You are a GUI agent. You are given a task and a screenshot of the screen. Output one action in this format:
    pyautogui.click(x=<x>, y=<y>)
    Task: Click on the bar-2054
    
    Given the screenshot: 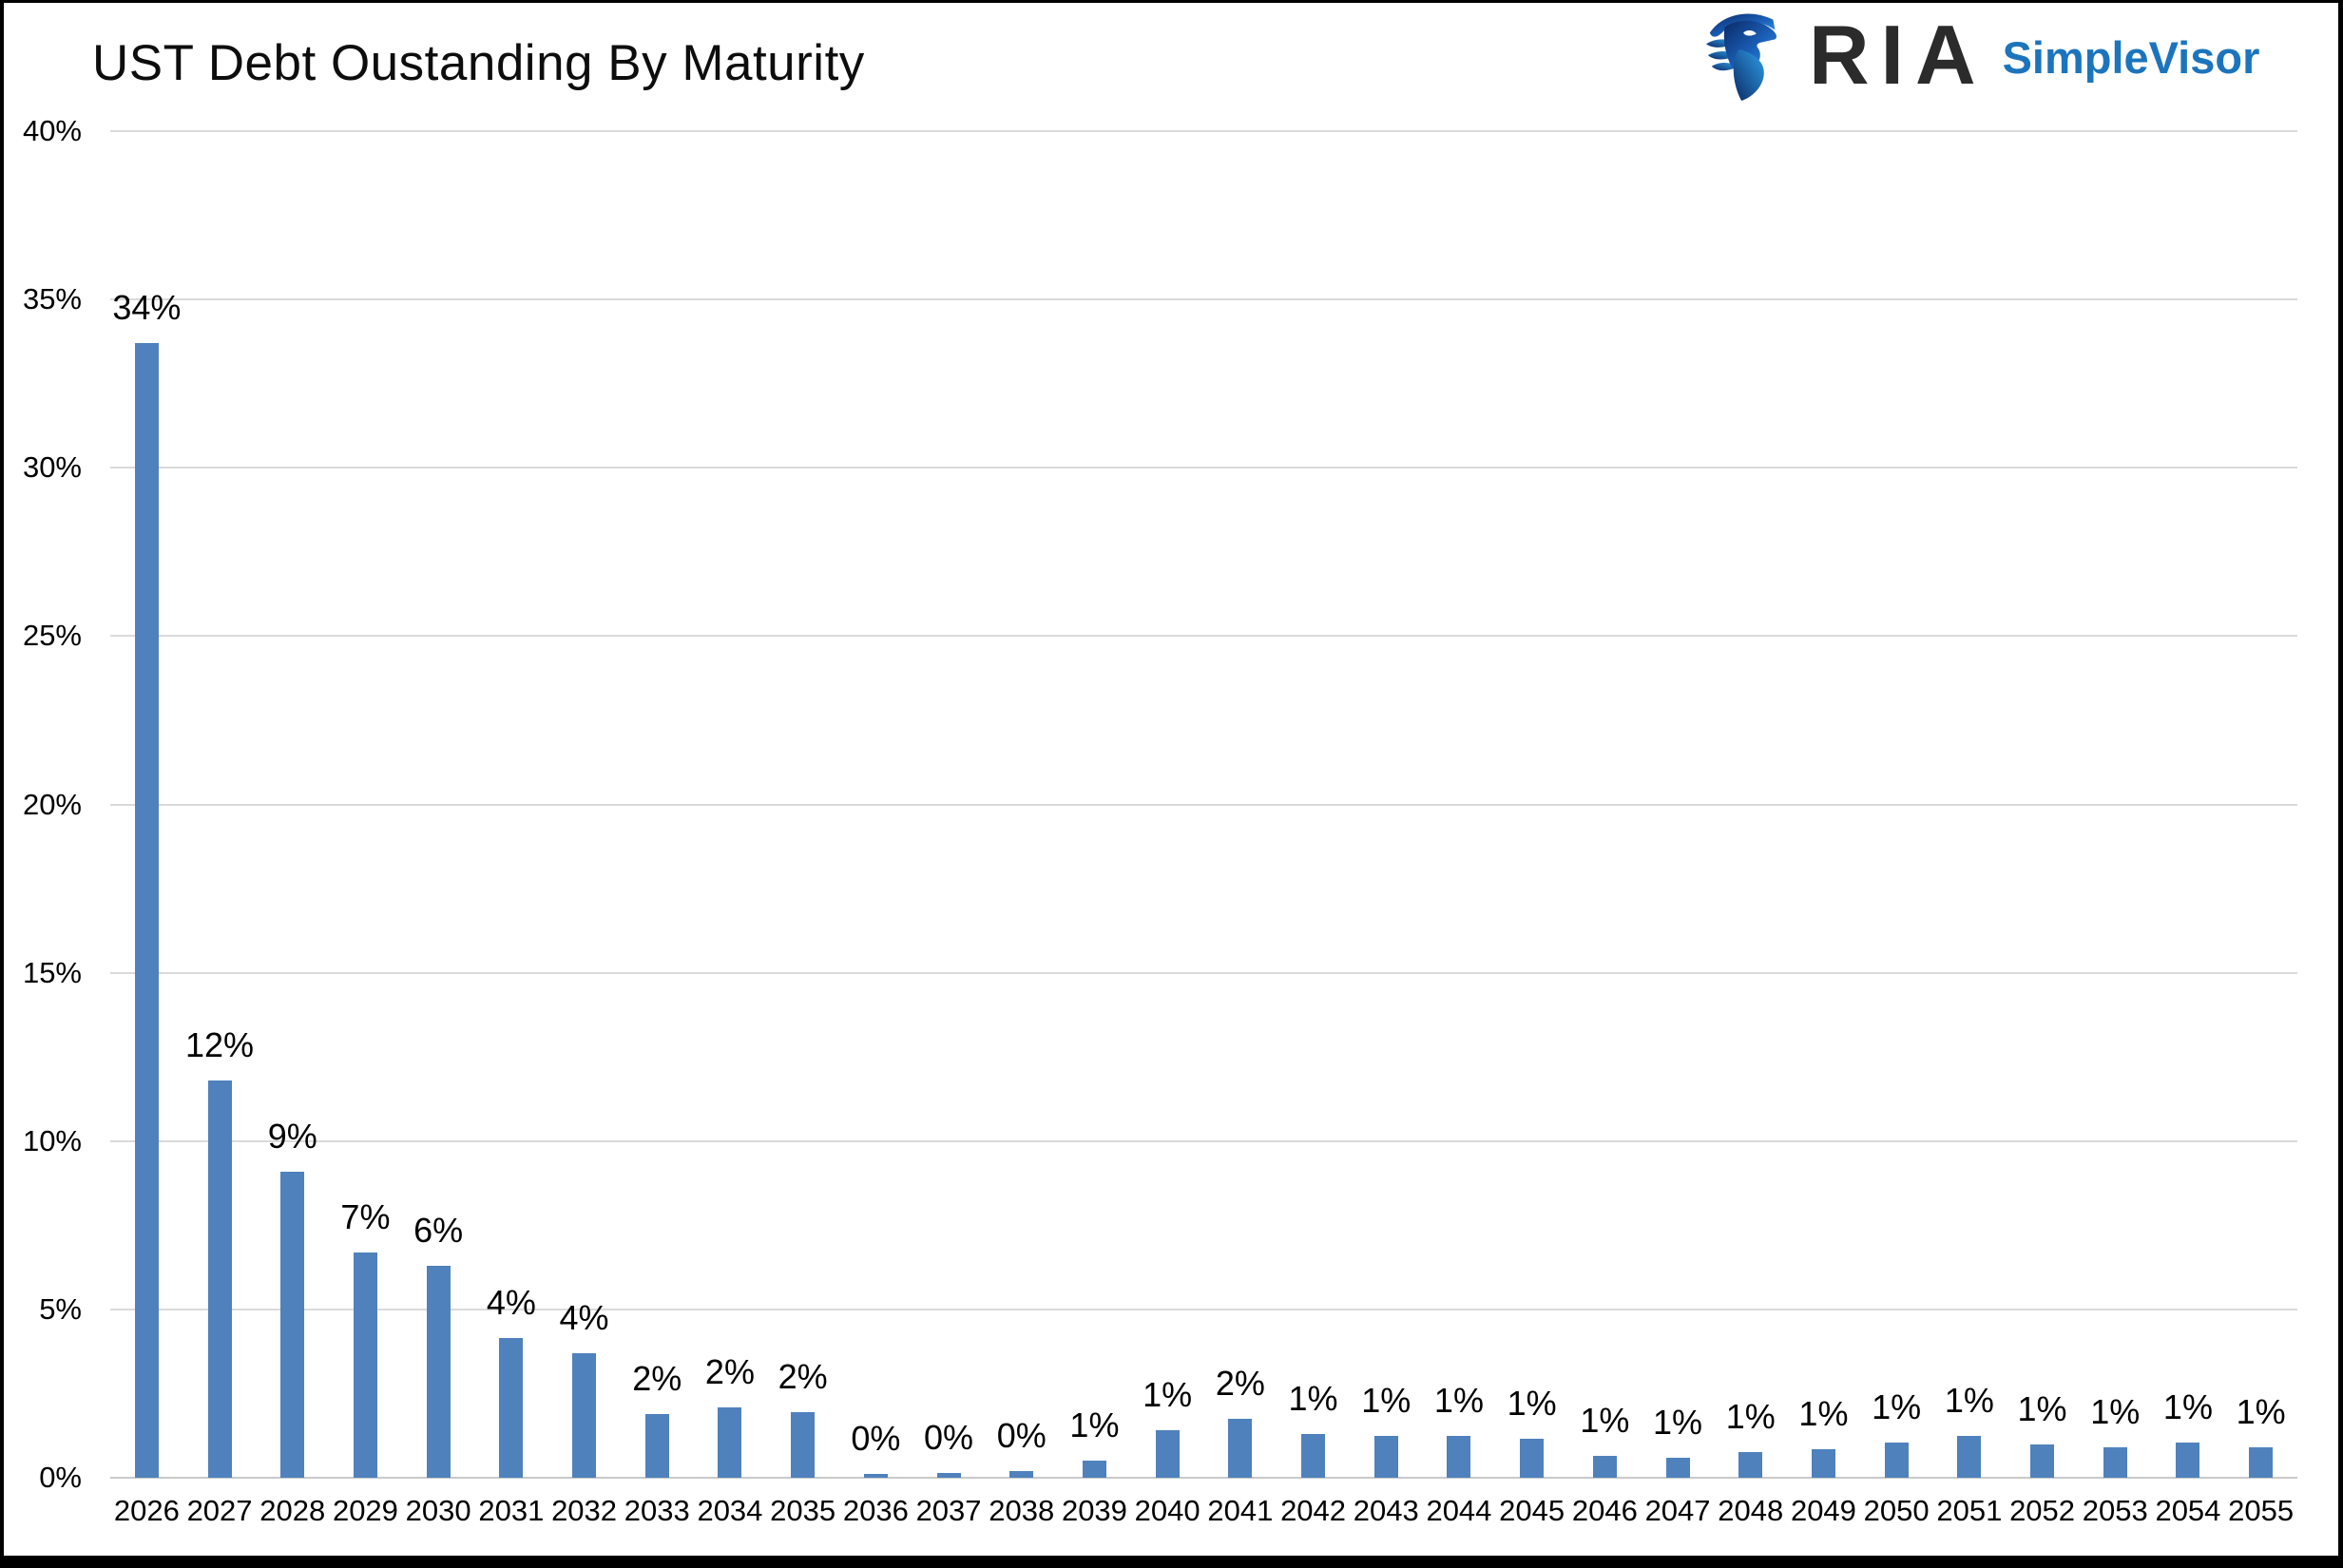 What is the action you would take?
    pyautogui.click(x=2188, y=1460)
    